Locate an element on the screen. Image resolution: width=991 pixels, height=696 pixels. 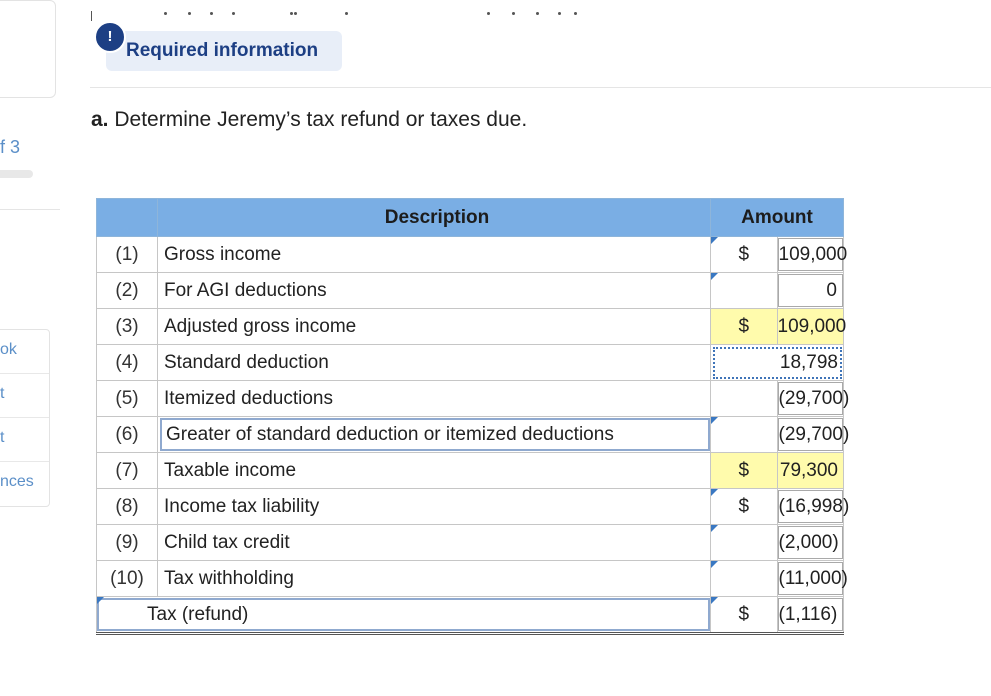
amount-input: (2,000) is located at coordinates (810, 542).